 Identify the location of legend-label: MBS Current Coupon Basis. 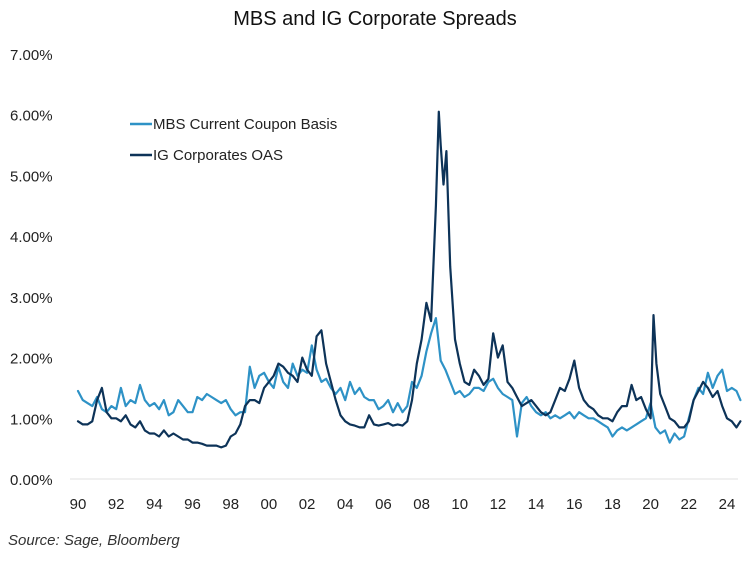
(245, 124).